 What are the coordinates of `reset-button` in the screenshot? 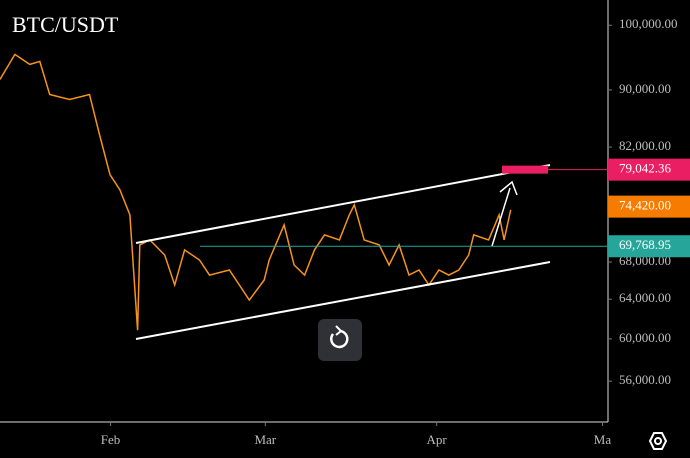 It's located at (340, 340).